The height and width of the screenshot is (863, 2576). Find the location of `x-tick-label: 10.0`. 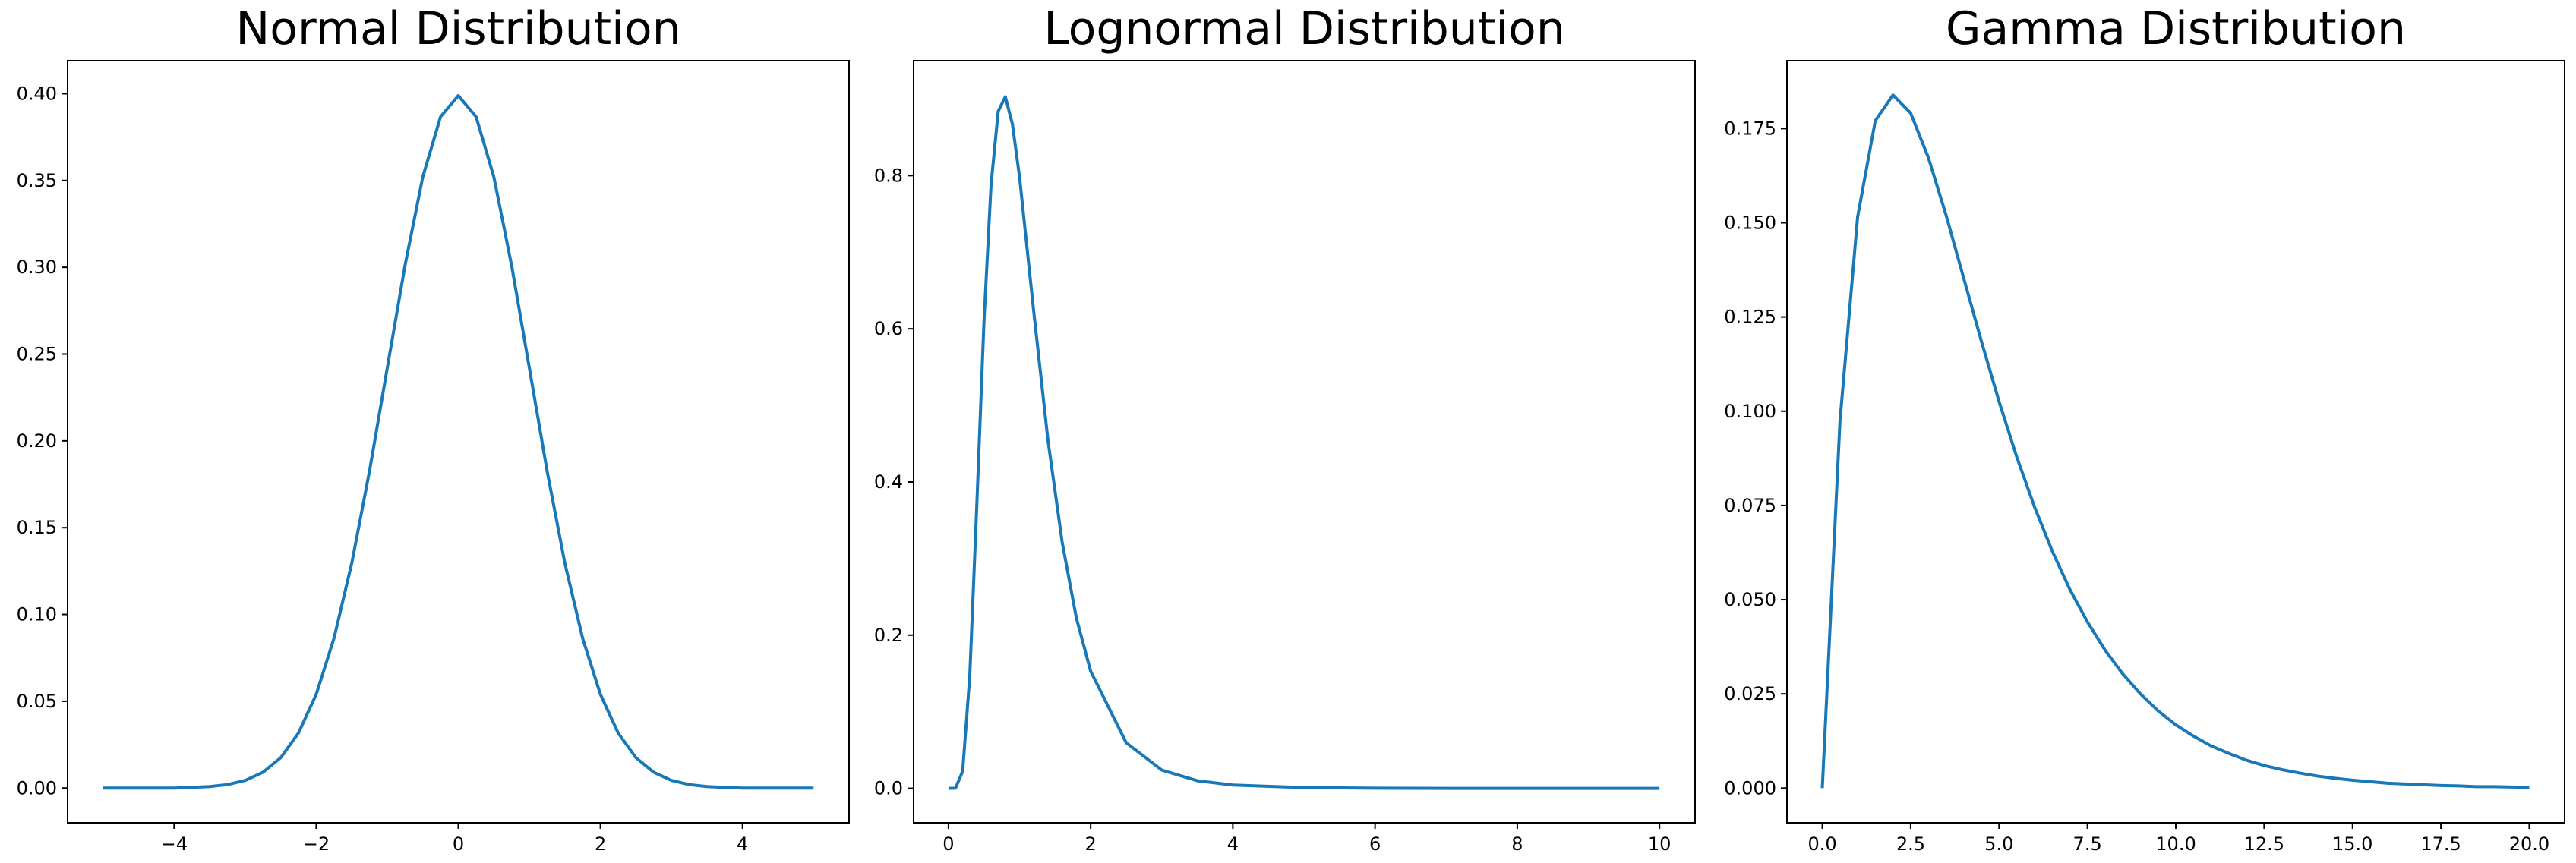

x-tick-label: 10.0 is located at coordinates (2175, 844).